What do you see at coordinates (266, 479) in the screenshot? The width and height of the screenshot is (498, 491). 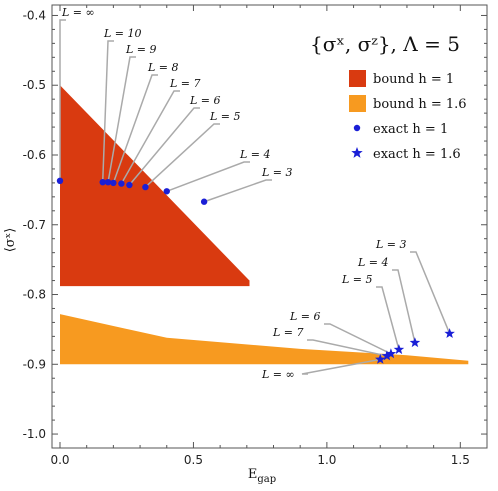 I see `x-axis-label-sub: gap` at bounding box center [266, 479].